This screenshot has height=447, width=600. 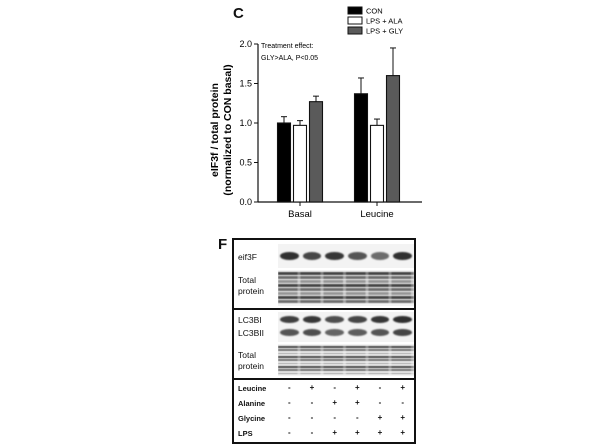 I want to click on lc3b-blot, so click(x=346, y=327).